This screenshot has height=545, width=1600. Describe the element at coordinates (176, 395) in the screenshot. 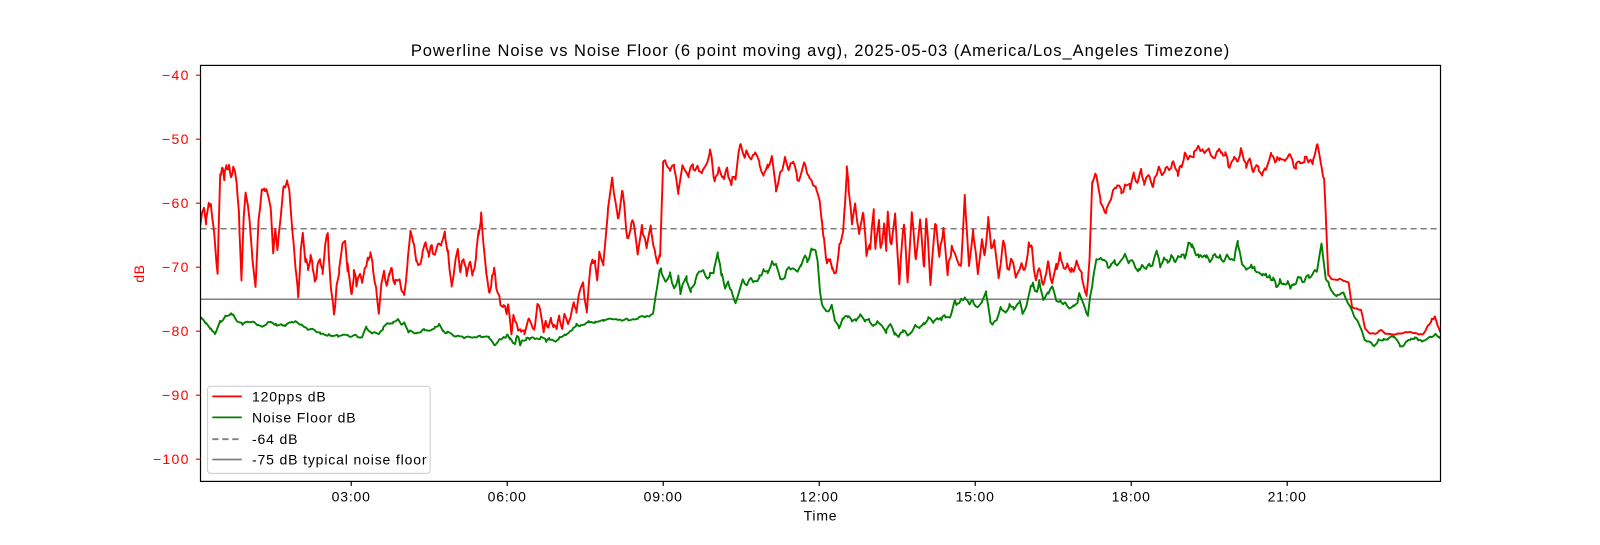

I see `svg-text: −90` at that location.